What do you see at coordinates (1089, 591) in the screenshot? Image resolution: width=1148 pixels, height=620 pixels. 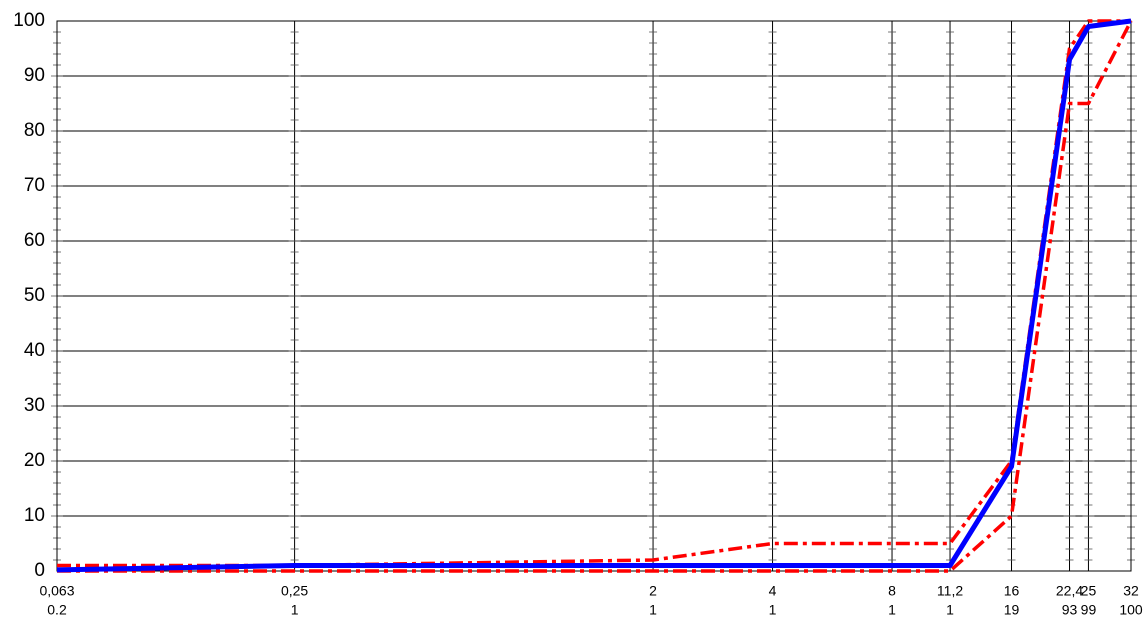 I see `x-tick-label: 25` at bounding box center [1089, 591].